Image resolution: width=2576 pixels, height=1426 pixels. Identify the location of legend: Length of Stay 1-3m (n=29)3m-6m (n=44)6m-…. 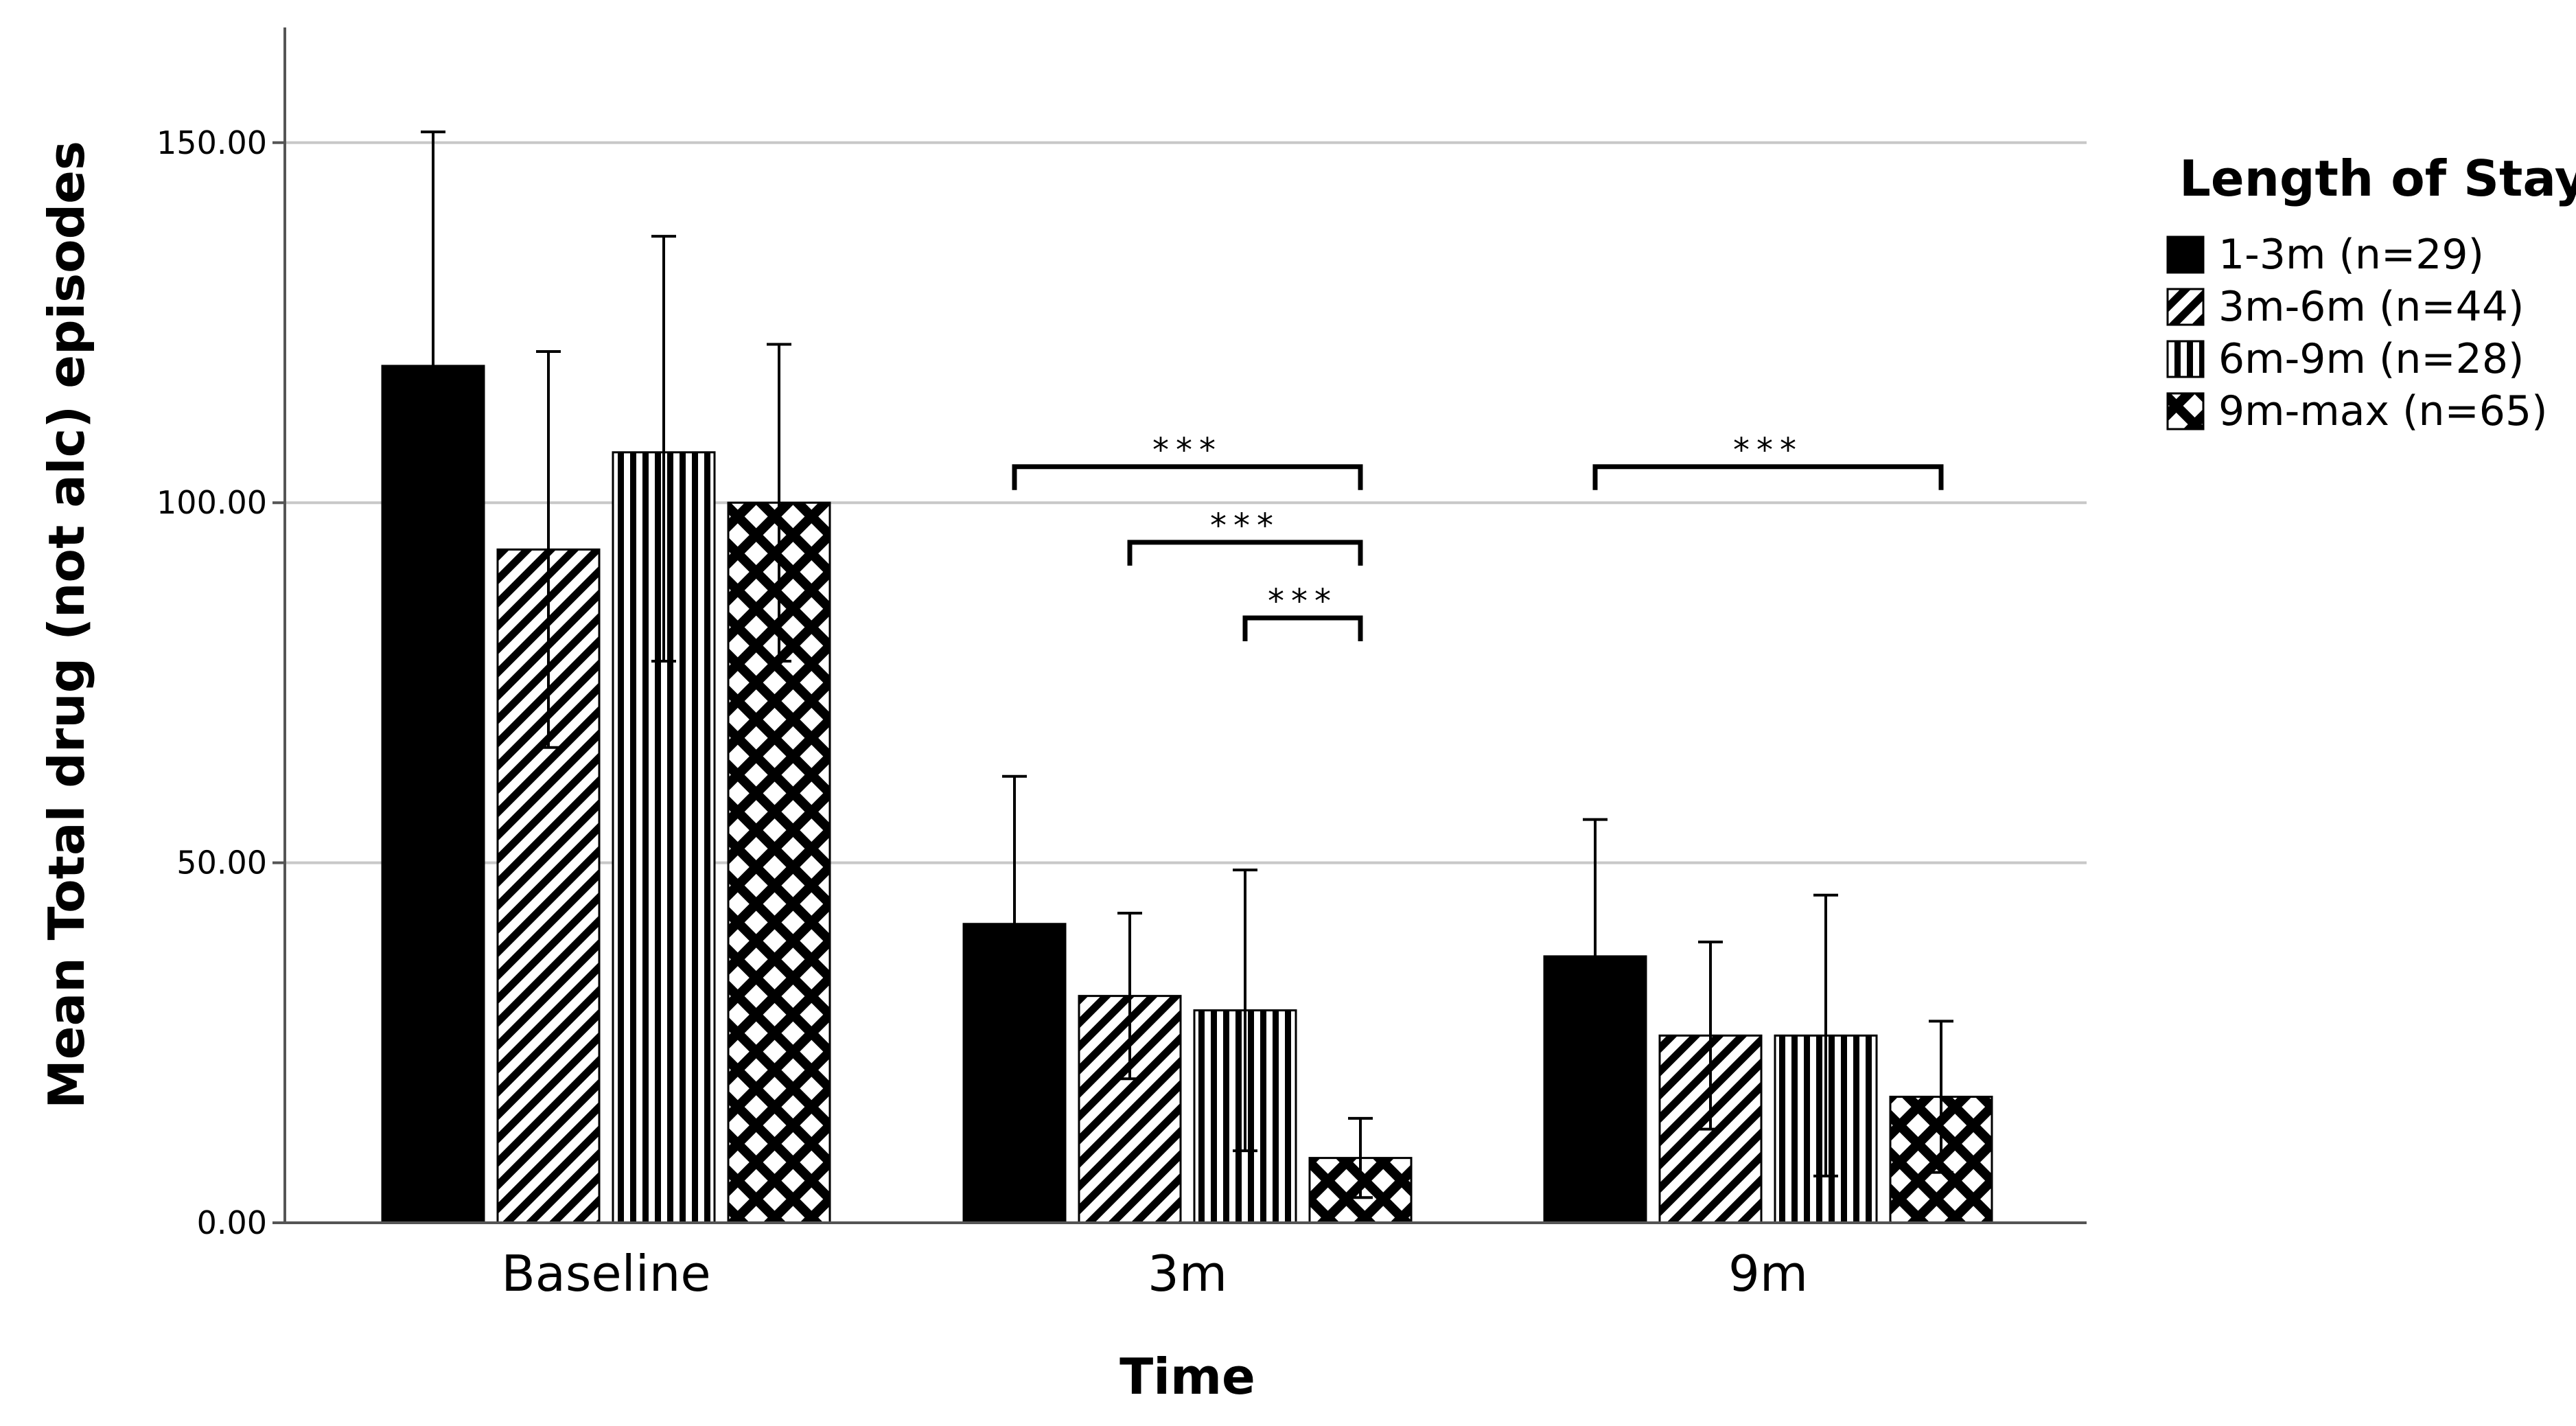
(2371, 292).